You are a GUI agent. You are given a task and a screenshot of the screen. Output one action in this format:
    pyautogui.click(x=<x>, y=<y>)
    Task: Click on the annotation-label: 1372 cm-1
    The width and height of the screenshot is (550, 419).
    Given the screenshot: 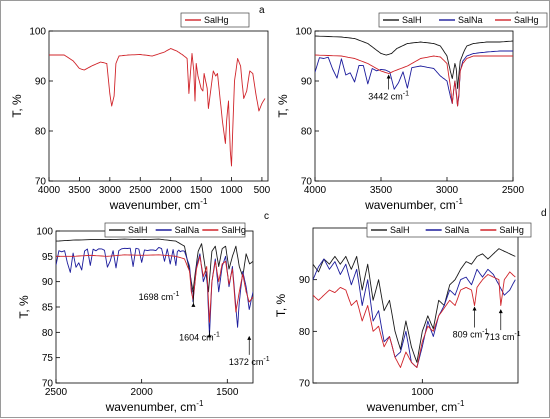 What is the action you would take?
    pyautogui.click(x=249, y=361)
    